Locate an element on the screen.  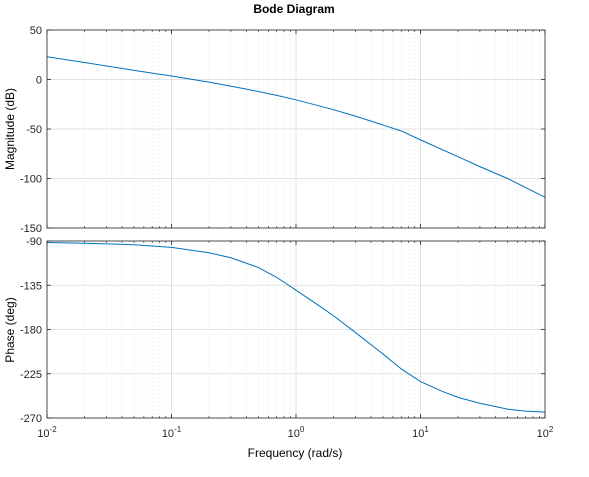
y-tick-label: -135 is located at coordinates (31, 286).